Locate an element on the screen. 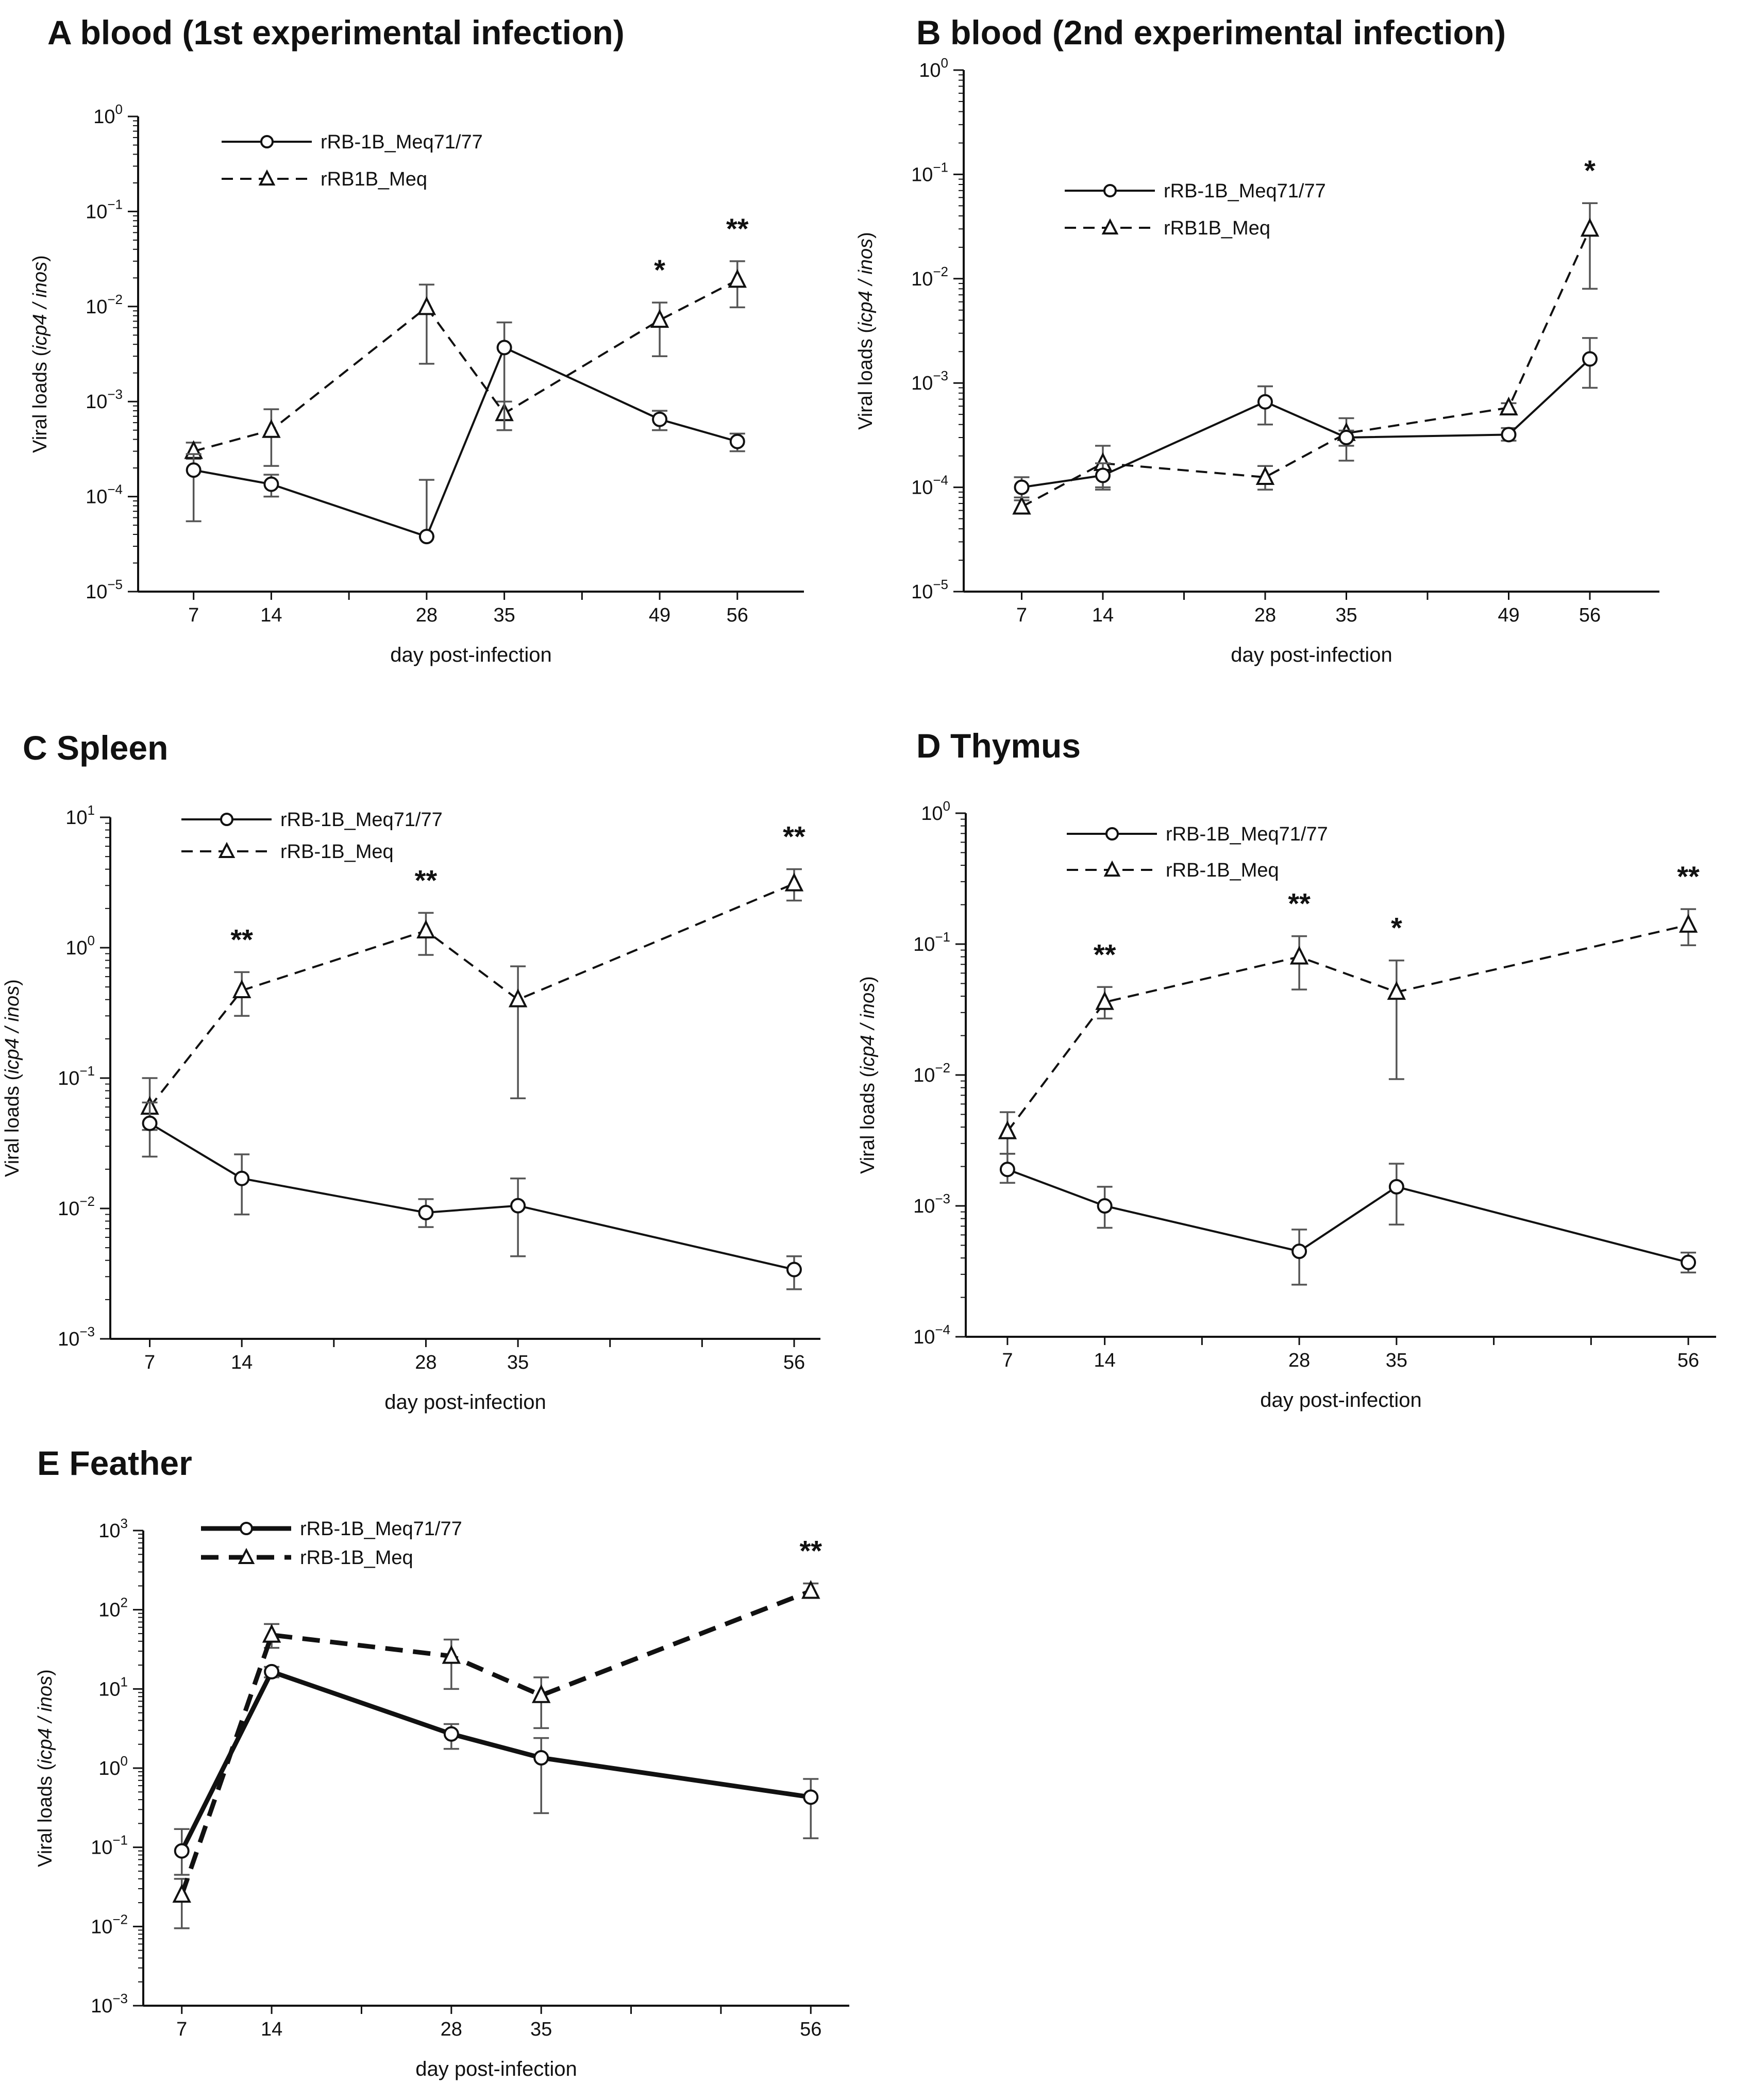 The height and width of the screenshot is (2100, 1746). panel-title: D Thymus is located at coordinates (998, 746).